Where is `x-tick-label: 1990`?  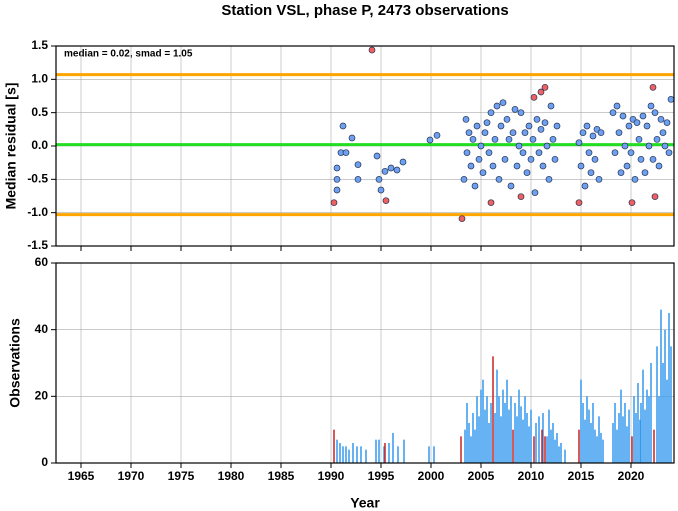
x-tick-label: 1990 is located at coordinates (331, 476).